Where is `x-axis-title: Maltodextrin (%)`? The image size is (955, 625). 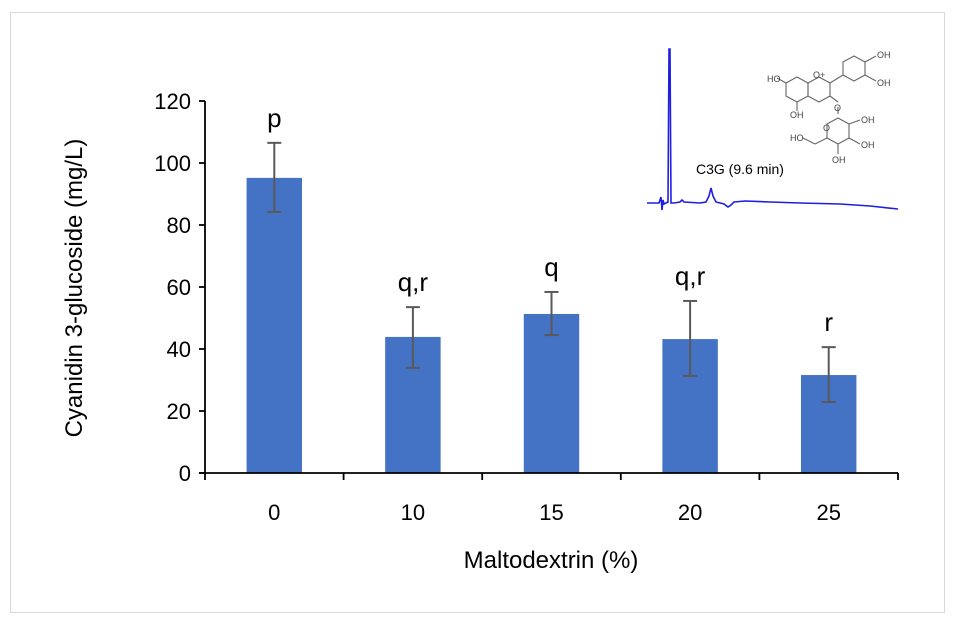
x-axis-title: Maltodextrin (%) is located at coordinates (551, 560).